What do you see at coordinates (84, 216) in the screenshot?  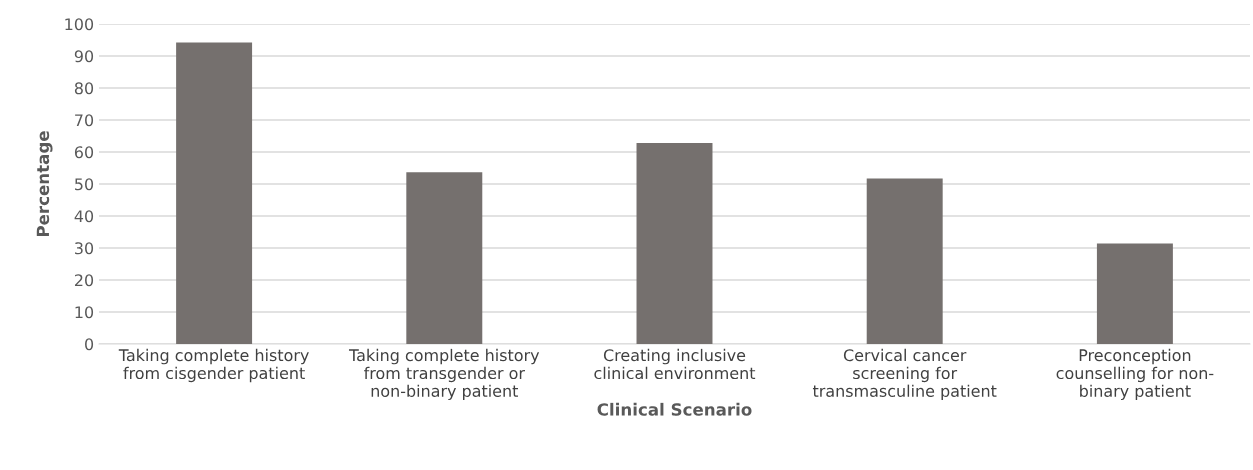 I see `y-tick-label: 40` at bounding box center [84, 216].